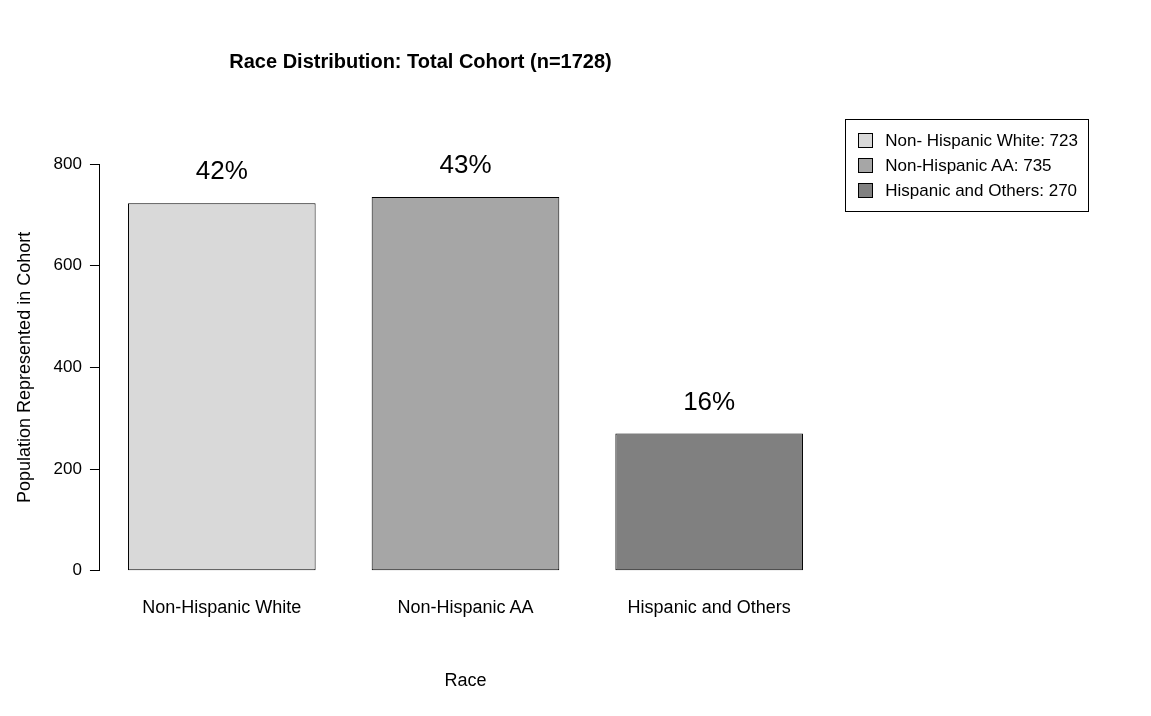  Describe the element at coordinates (465, 606) in the screenshot. I see `x-tick-label: Non-Hispanic AA` at that location.